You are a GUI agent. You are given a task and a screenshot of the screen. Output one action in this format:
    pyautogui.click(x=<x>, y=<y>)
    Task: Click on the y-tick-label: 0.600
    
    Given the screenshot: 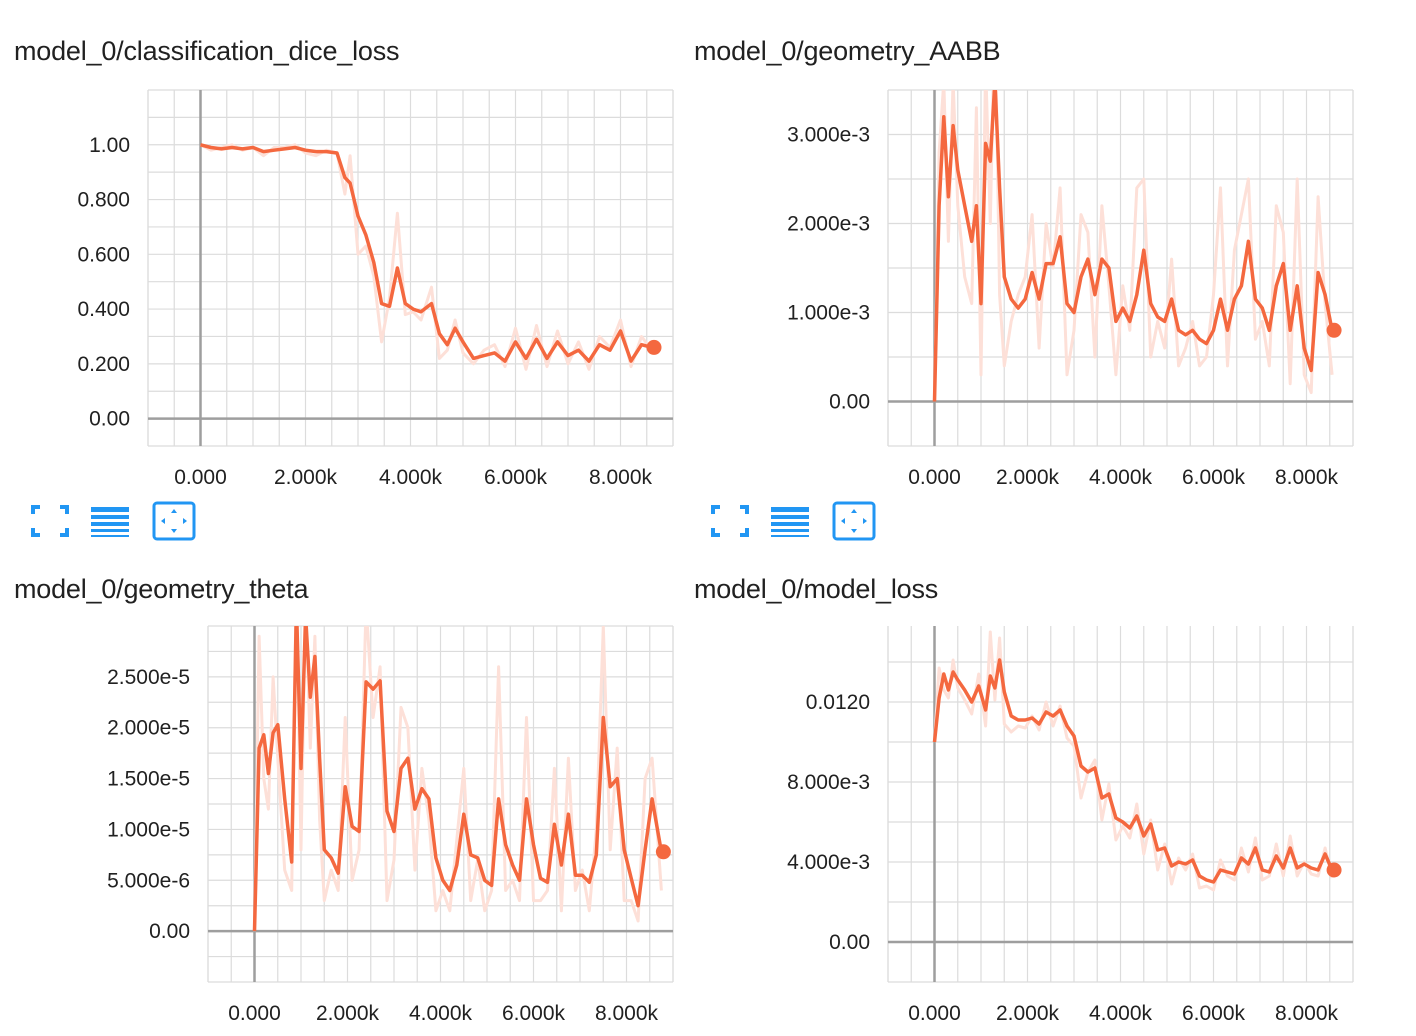 What is the action you would take?
    pyautogui.click(x=103, y=254)
    